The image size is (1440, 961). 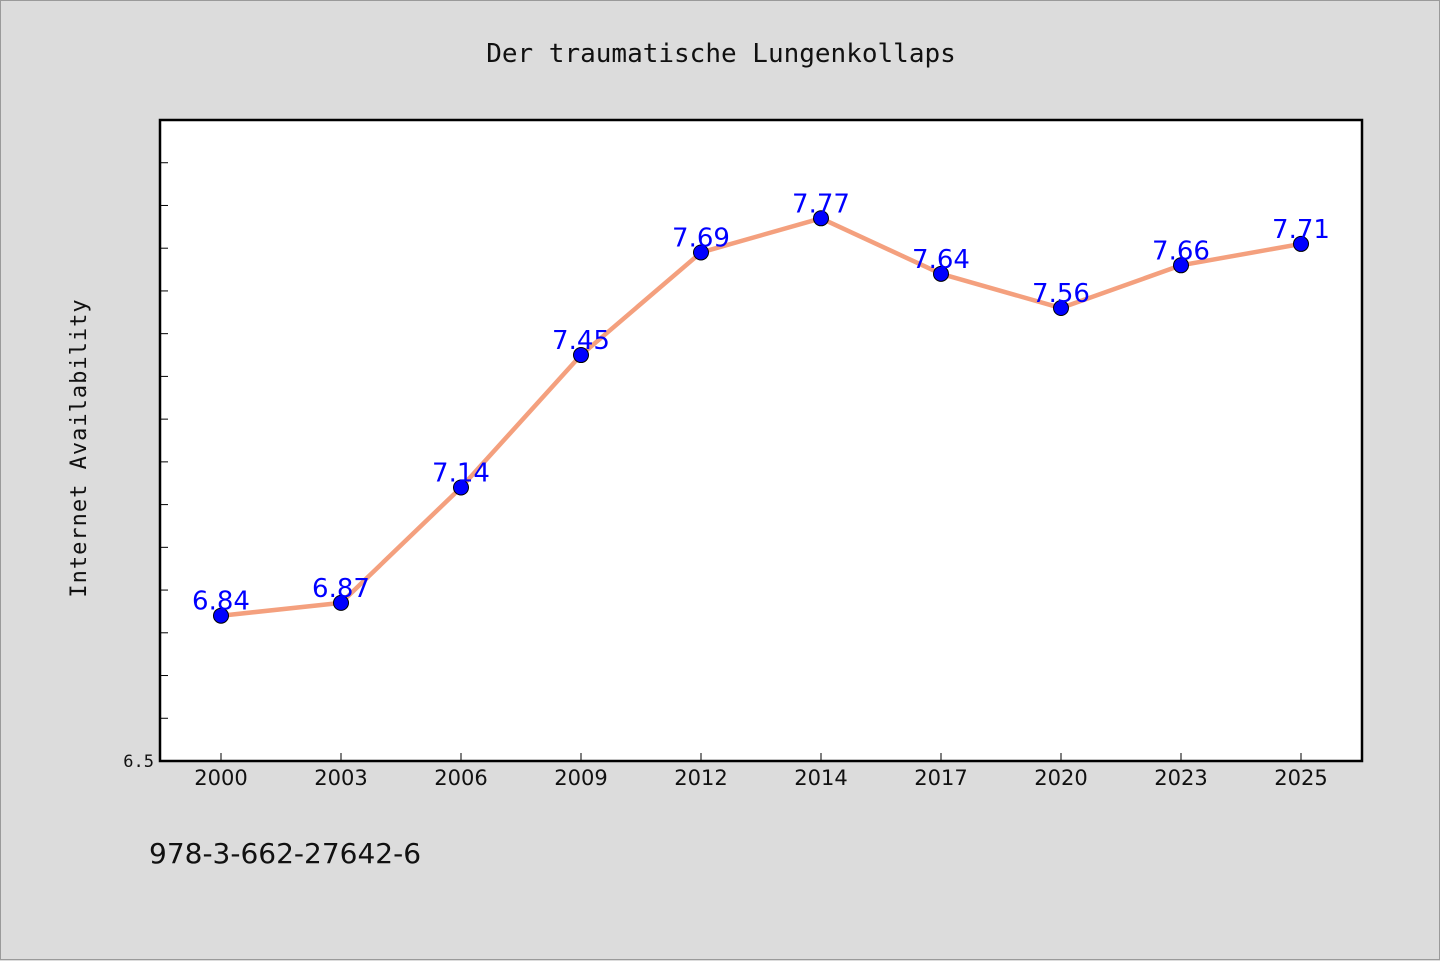 What do you see at coordinates (461, 474) in the screenshot?
I see `data-label: 7.14` at bounding box center [461, 474].